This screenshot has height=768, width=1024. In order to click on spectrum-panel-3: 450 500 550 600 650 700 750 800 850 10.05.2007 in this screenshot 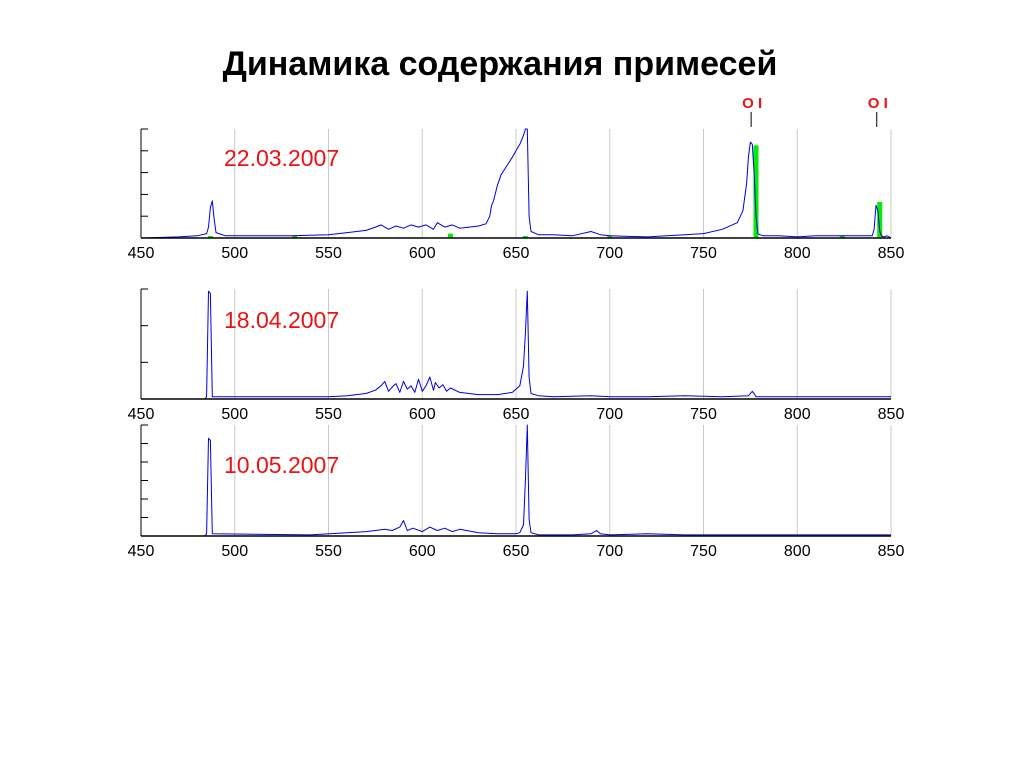, I will do `click(516, 492)`.